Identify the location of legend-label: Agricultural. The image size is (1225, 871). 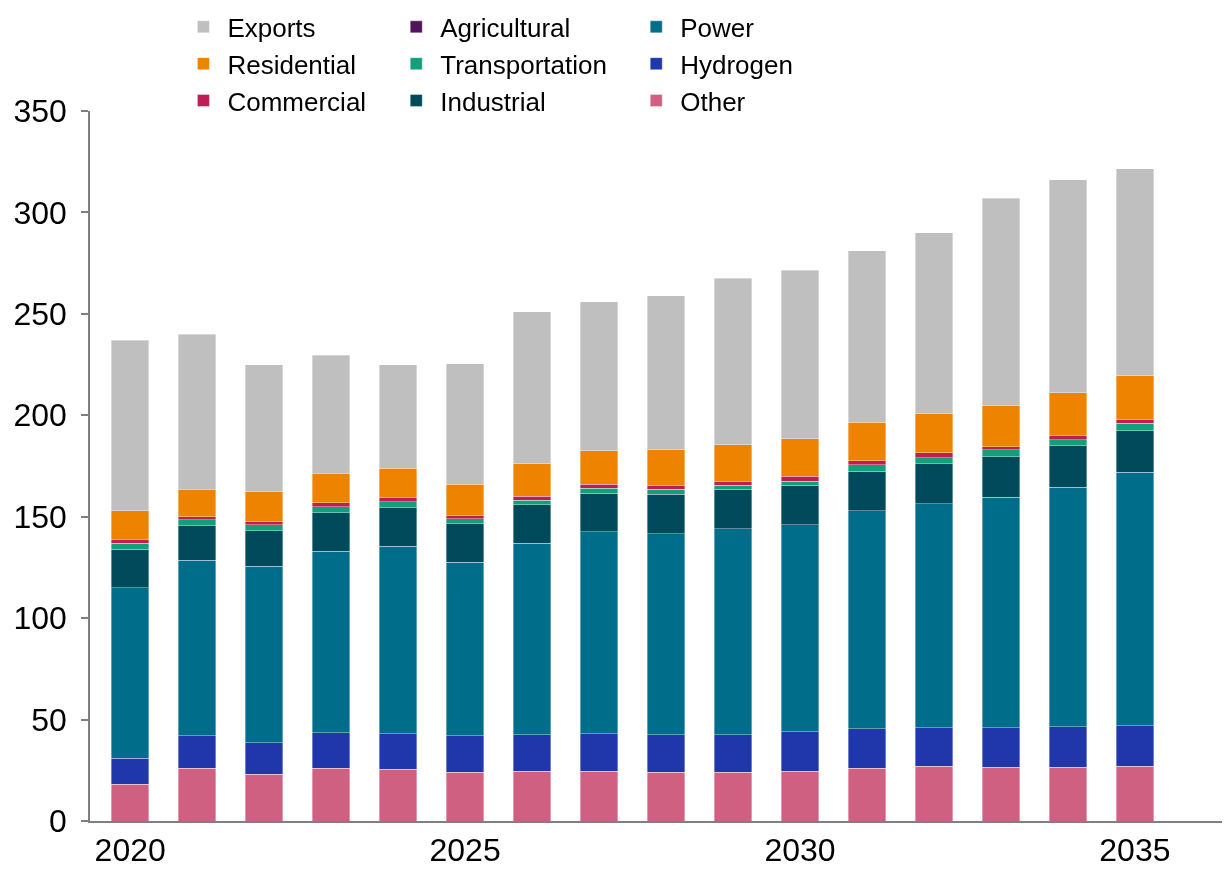
(505, 27).